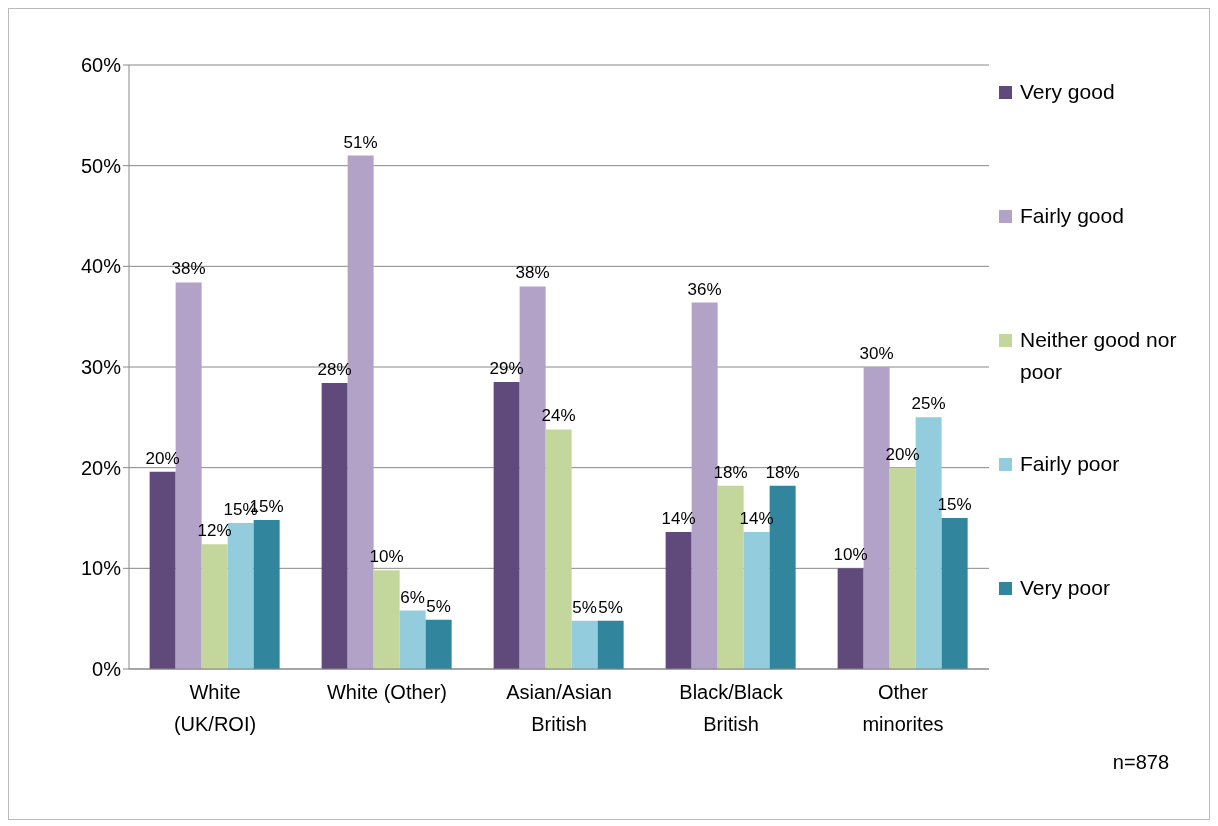  I want to click on x-tick-label: White (UK/ROI), so click(215, 708).